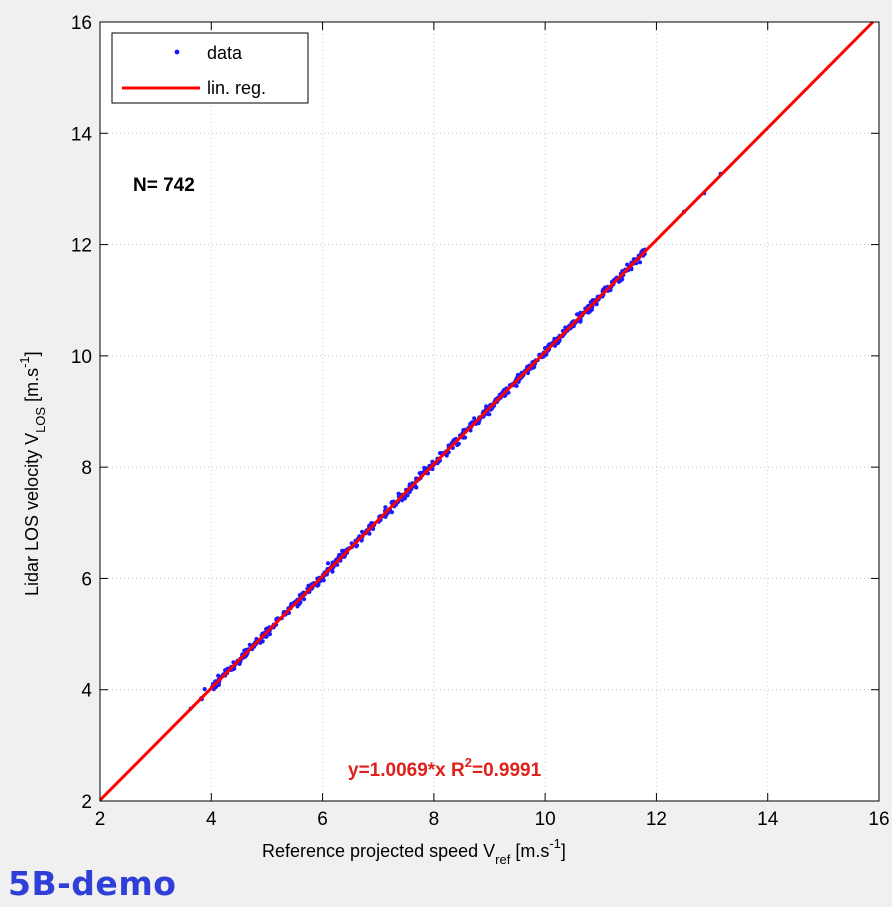 This screenshot has height=907, width=892. I want to click on x-axis-title-main: Reference projected speed V, so click(378, 851).